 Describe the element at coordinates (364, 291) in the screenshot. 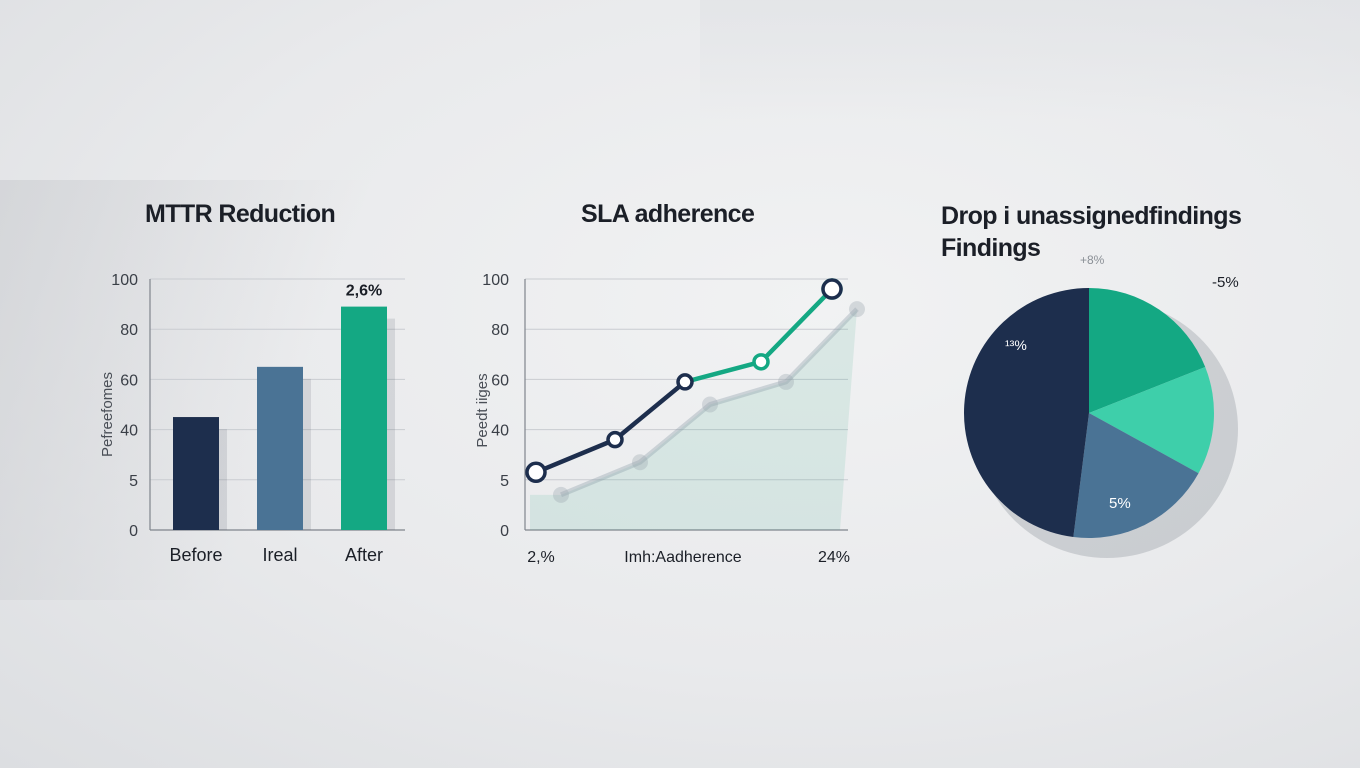

I see `bar-value-label: 2,6%` at that location.